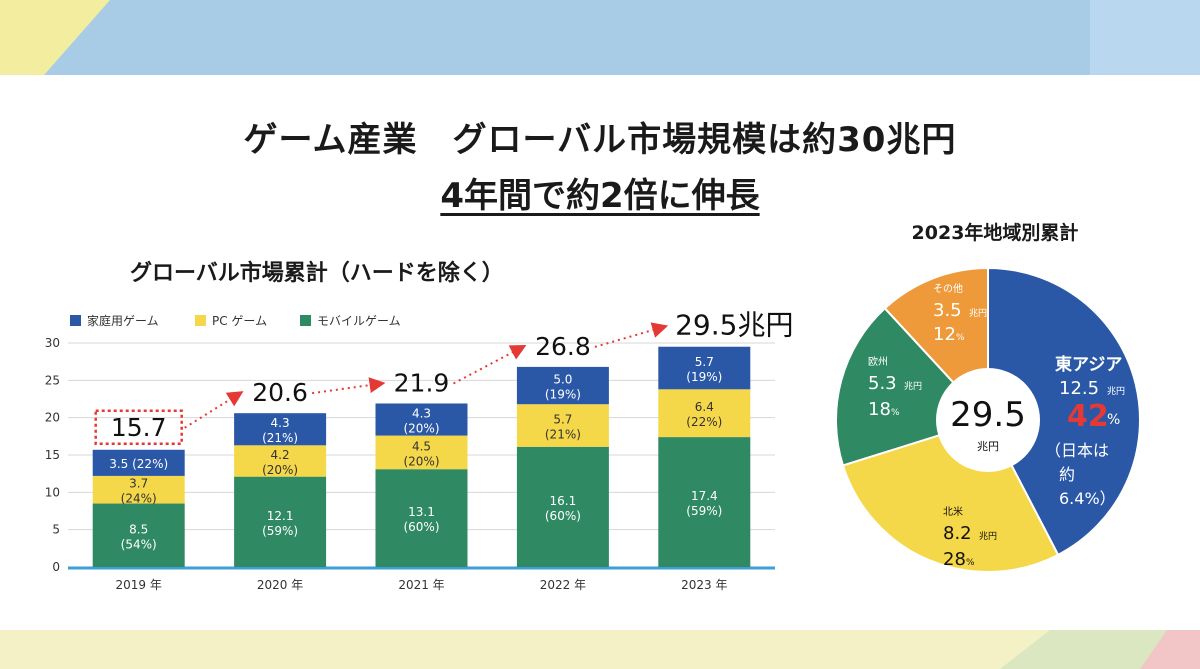 The height and width of the screenshot is (669, 1200). Describe the element at coordinates (1067, 474) in the screenshot. I see `pie-label-note: 約` at that location.